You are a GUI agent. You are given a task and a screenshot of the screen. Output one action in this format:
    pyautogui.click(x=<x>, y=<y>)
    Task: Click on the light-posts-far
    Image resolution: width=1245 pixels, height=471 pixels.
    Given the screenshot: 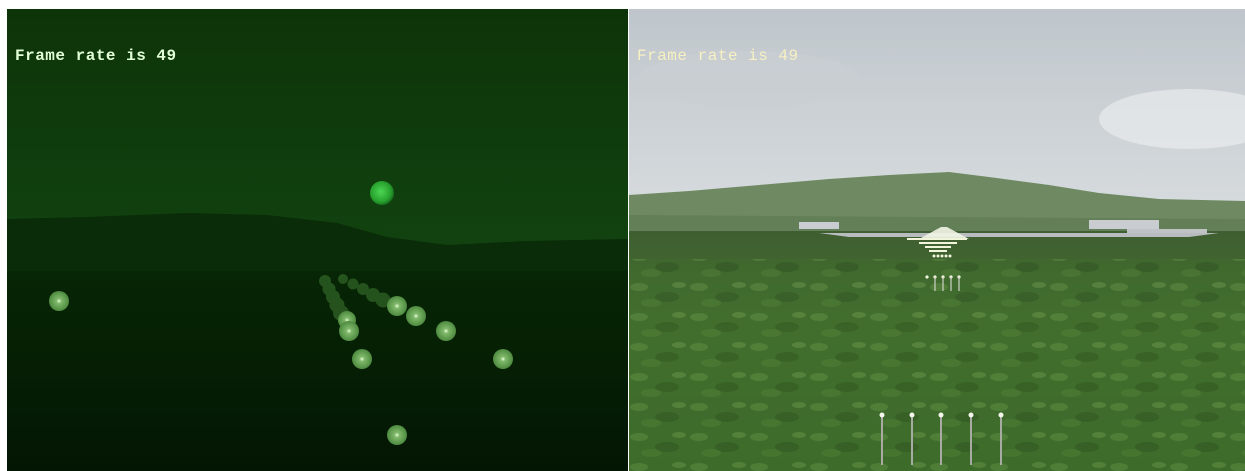 What is the action you would take?
    pyautogui.click(x=947, y=284)
    